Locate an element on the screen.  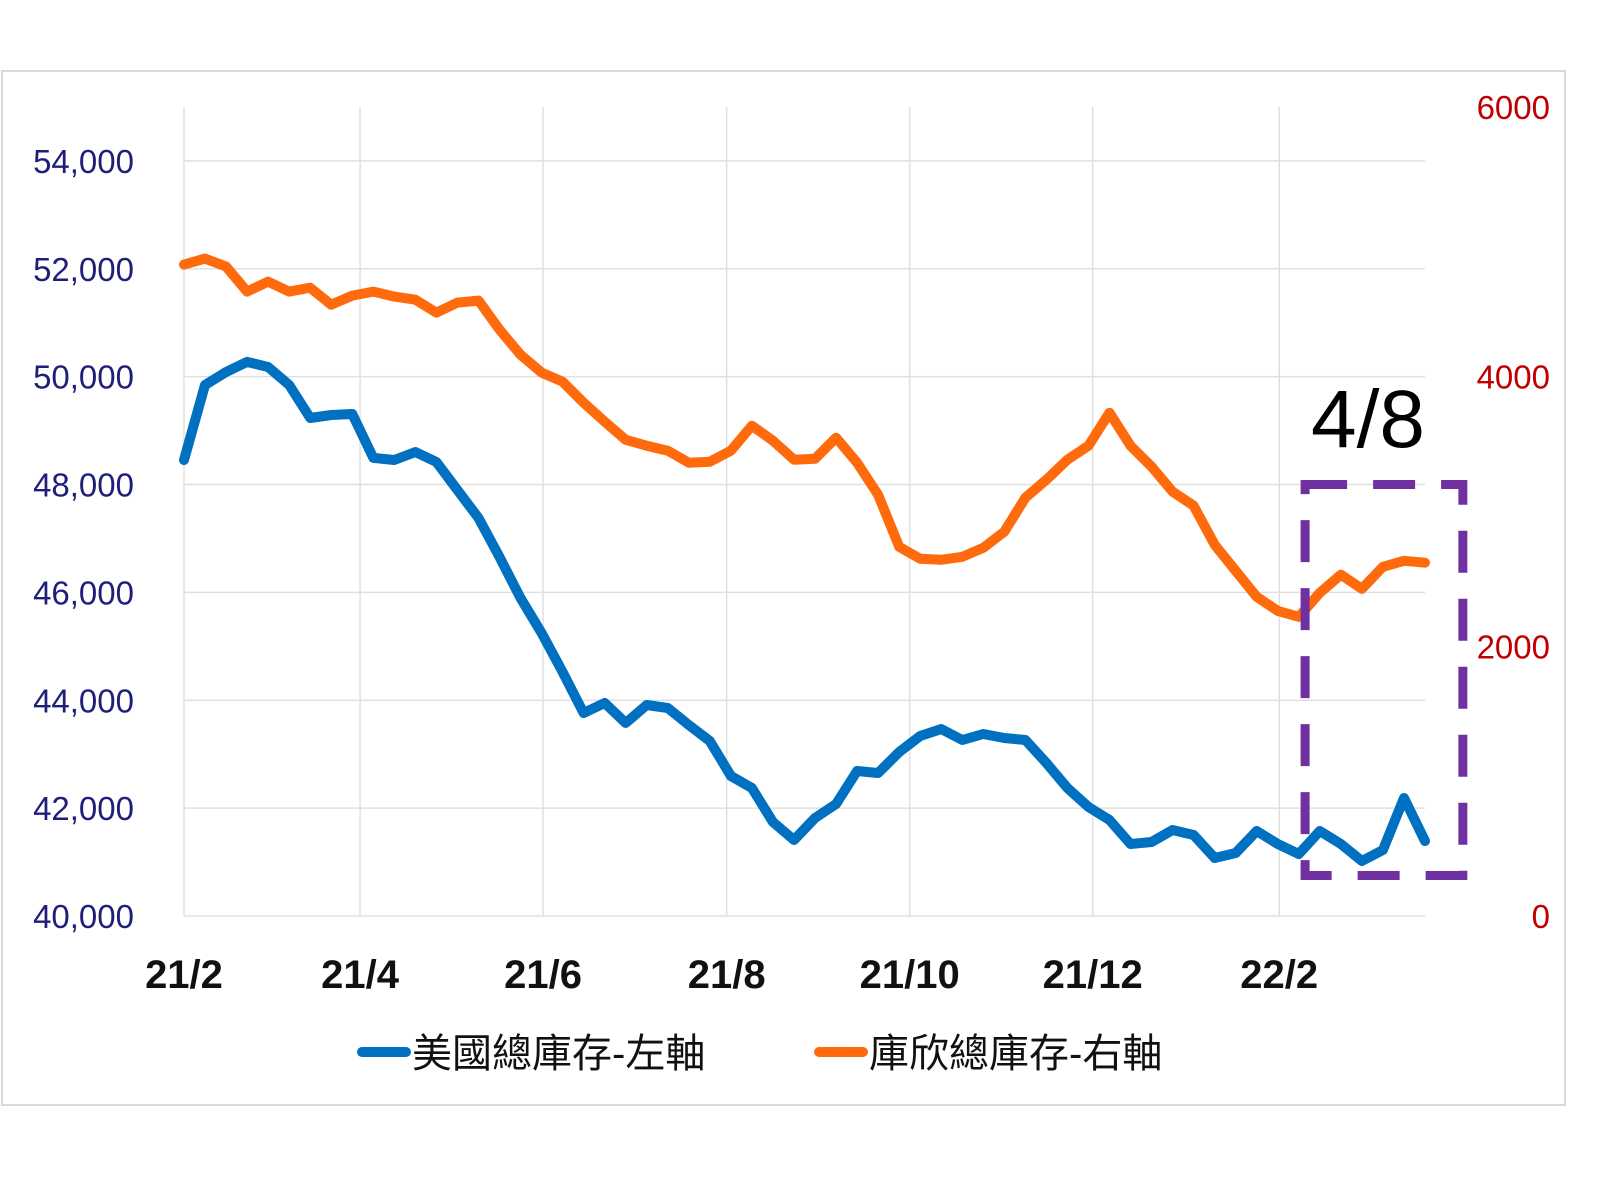
right-tick-label: 4000 is located at coordinates (1513, 377).